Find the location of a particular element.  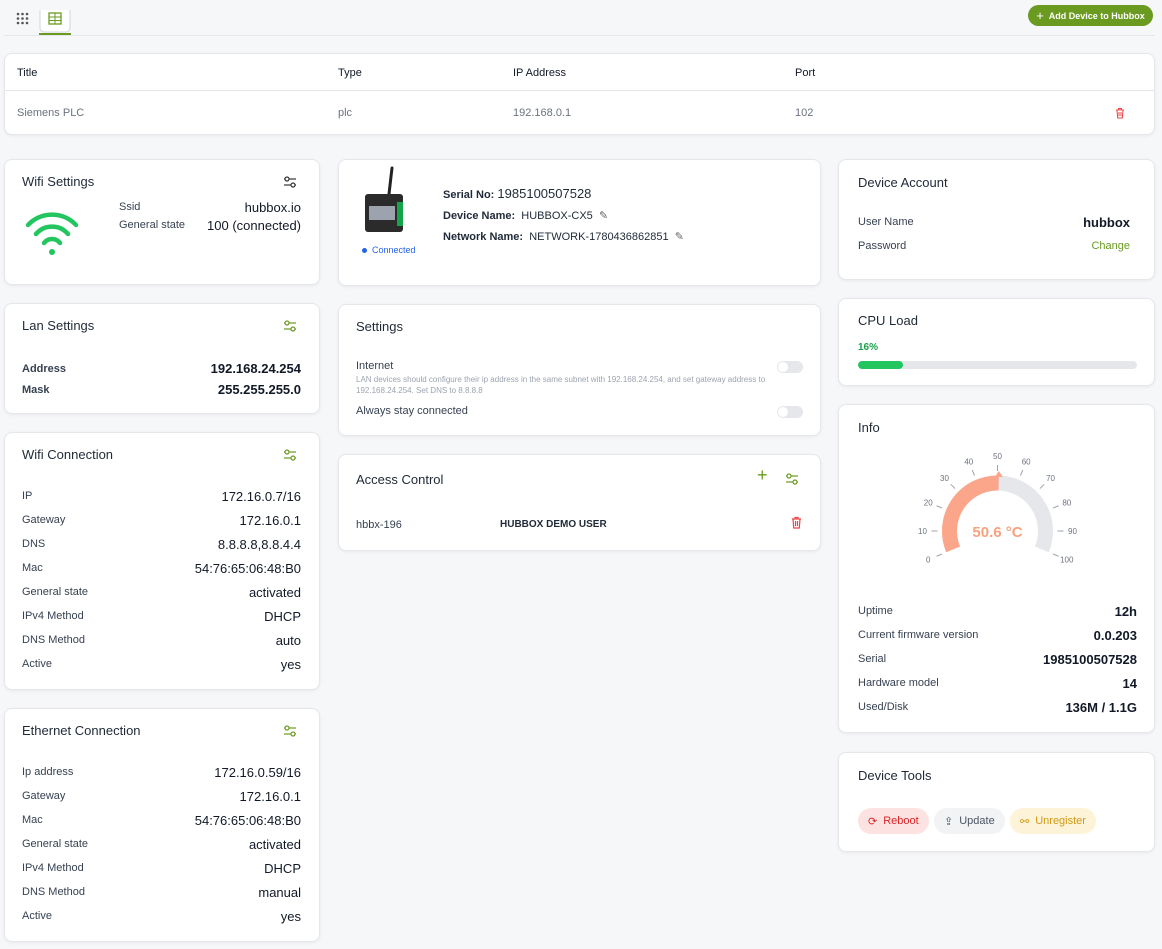

add-icon: + is located at coordinates (762, 475).